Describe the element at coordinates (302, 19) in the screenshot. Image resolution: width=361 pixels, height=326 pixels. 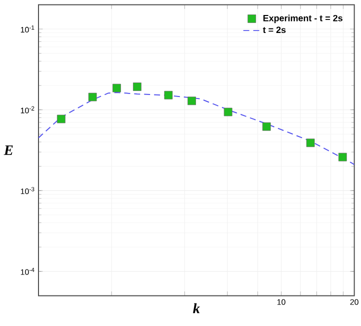
I see `legend-label: Experiment - t = 2s` at that location.